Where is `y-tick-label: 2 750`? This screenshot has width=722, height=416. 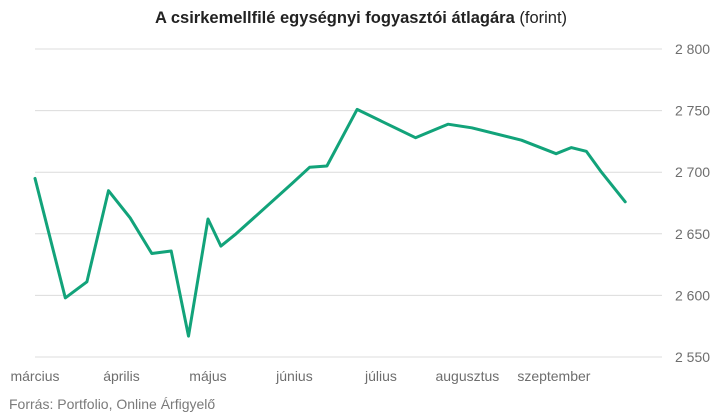
y-tick-label: 2 750 is located at coordinates (692, 111).